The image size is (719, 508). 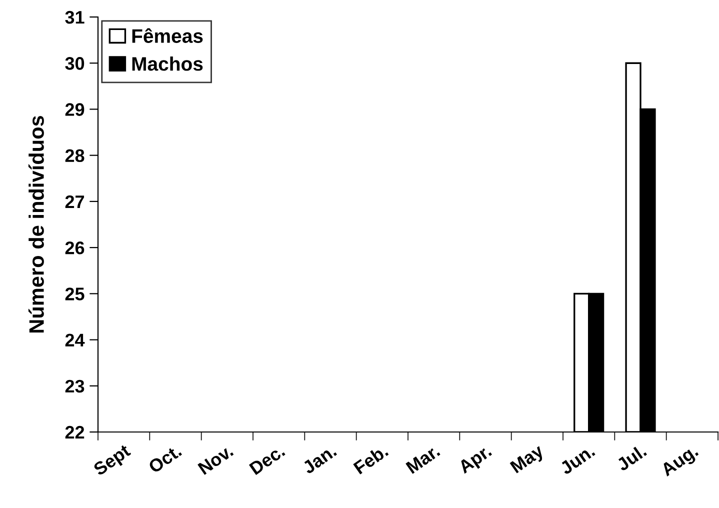 What do you see at coordinates (320, 459) in the screenshot?
I see `x-tick-label: Jan.` at bounding box center [320, 459].